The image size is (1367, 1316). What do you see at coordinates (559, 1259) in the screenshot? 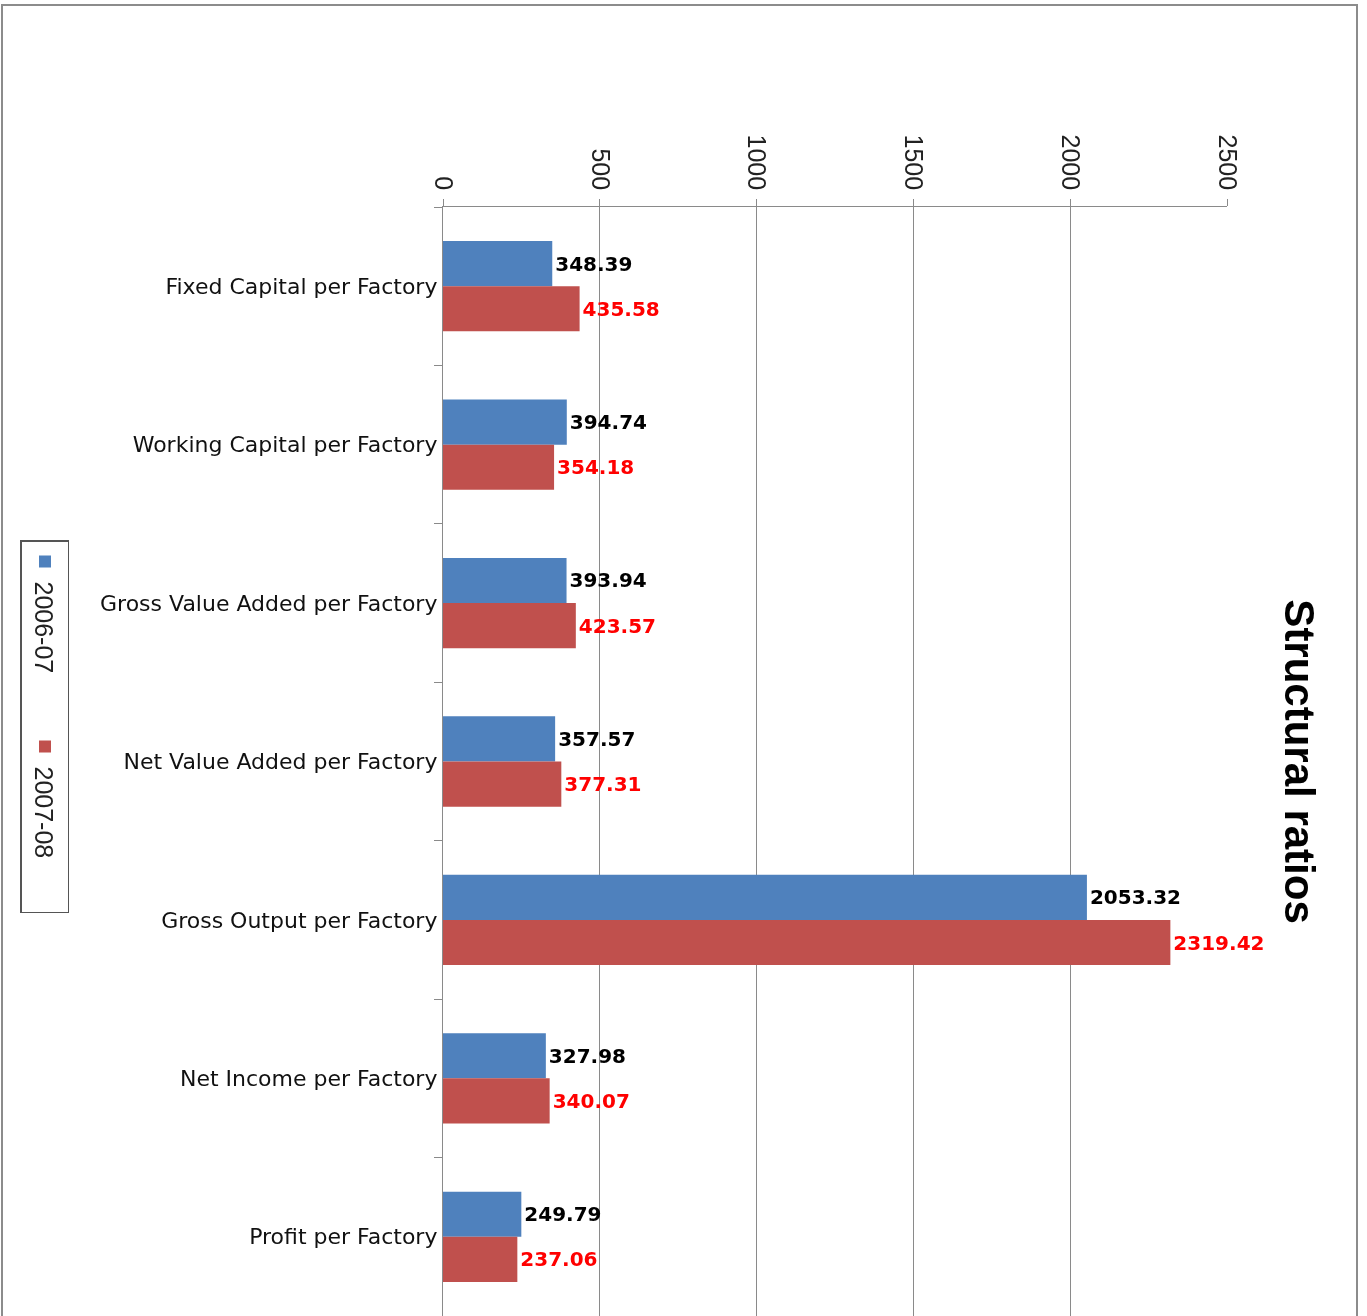
I see `data-label: 237.06` at bounding box center [559, 1259].